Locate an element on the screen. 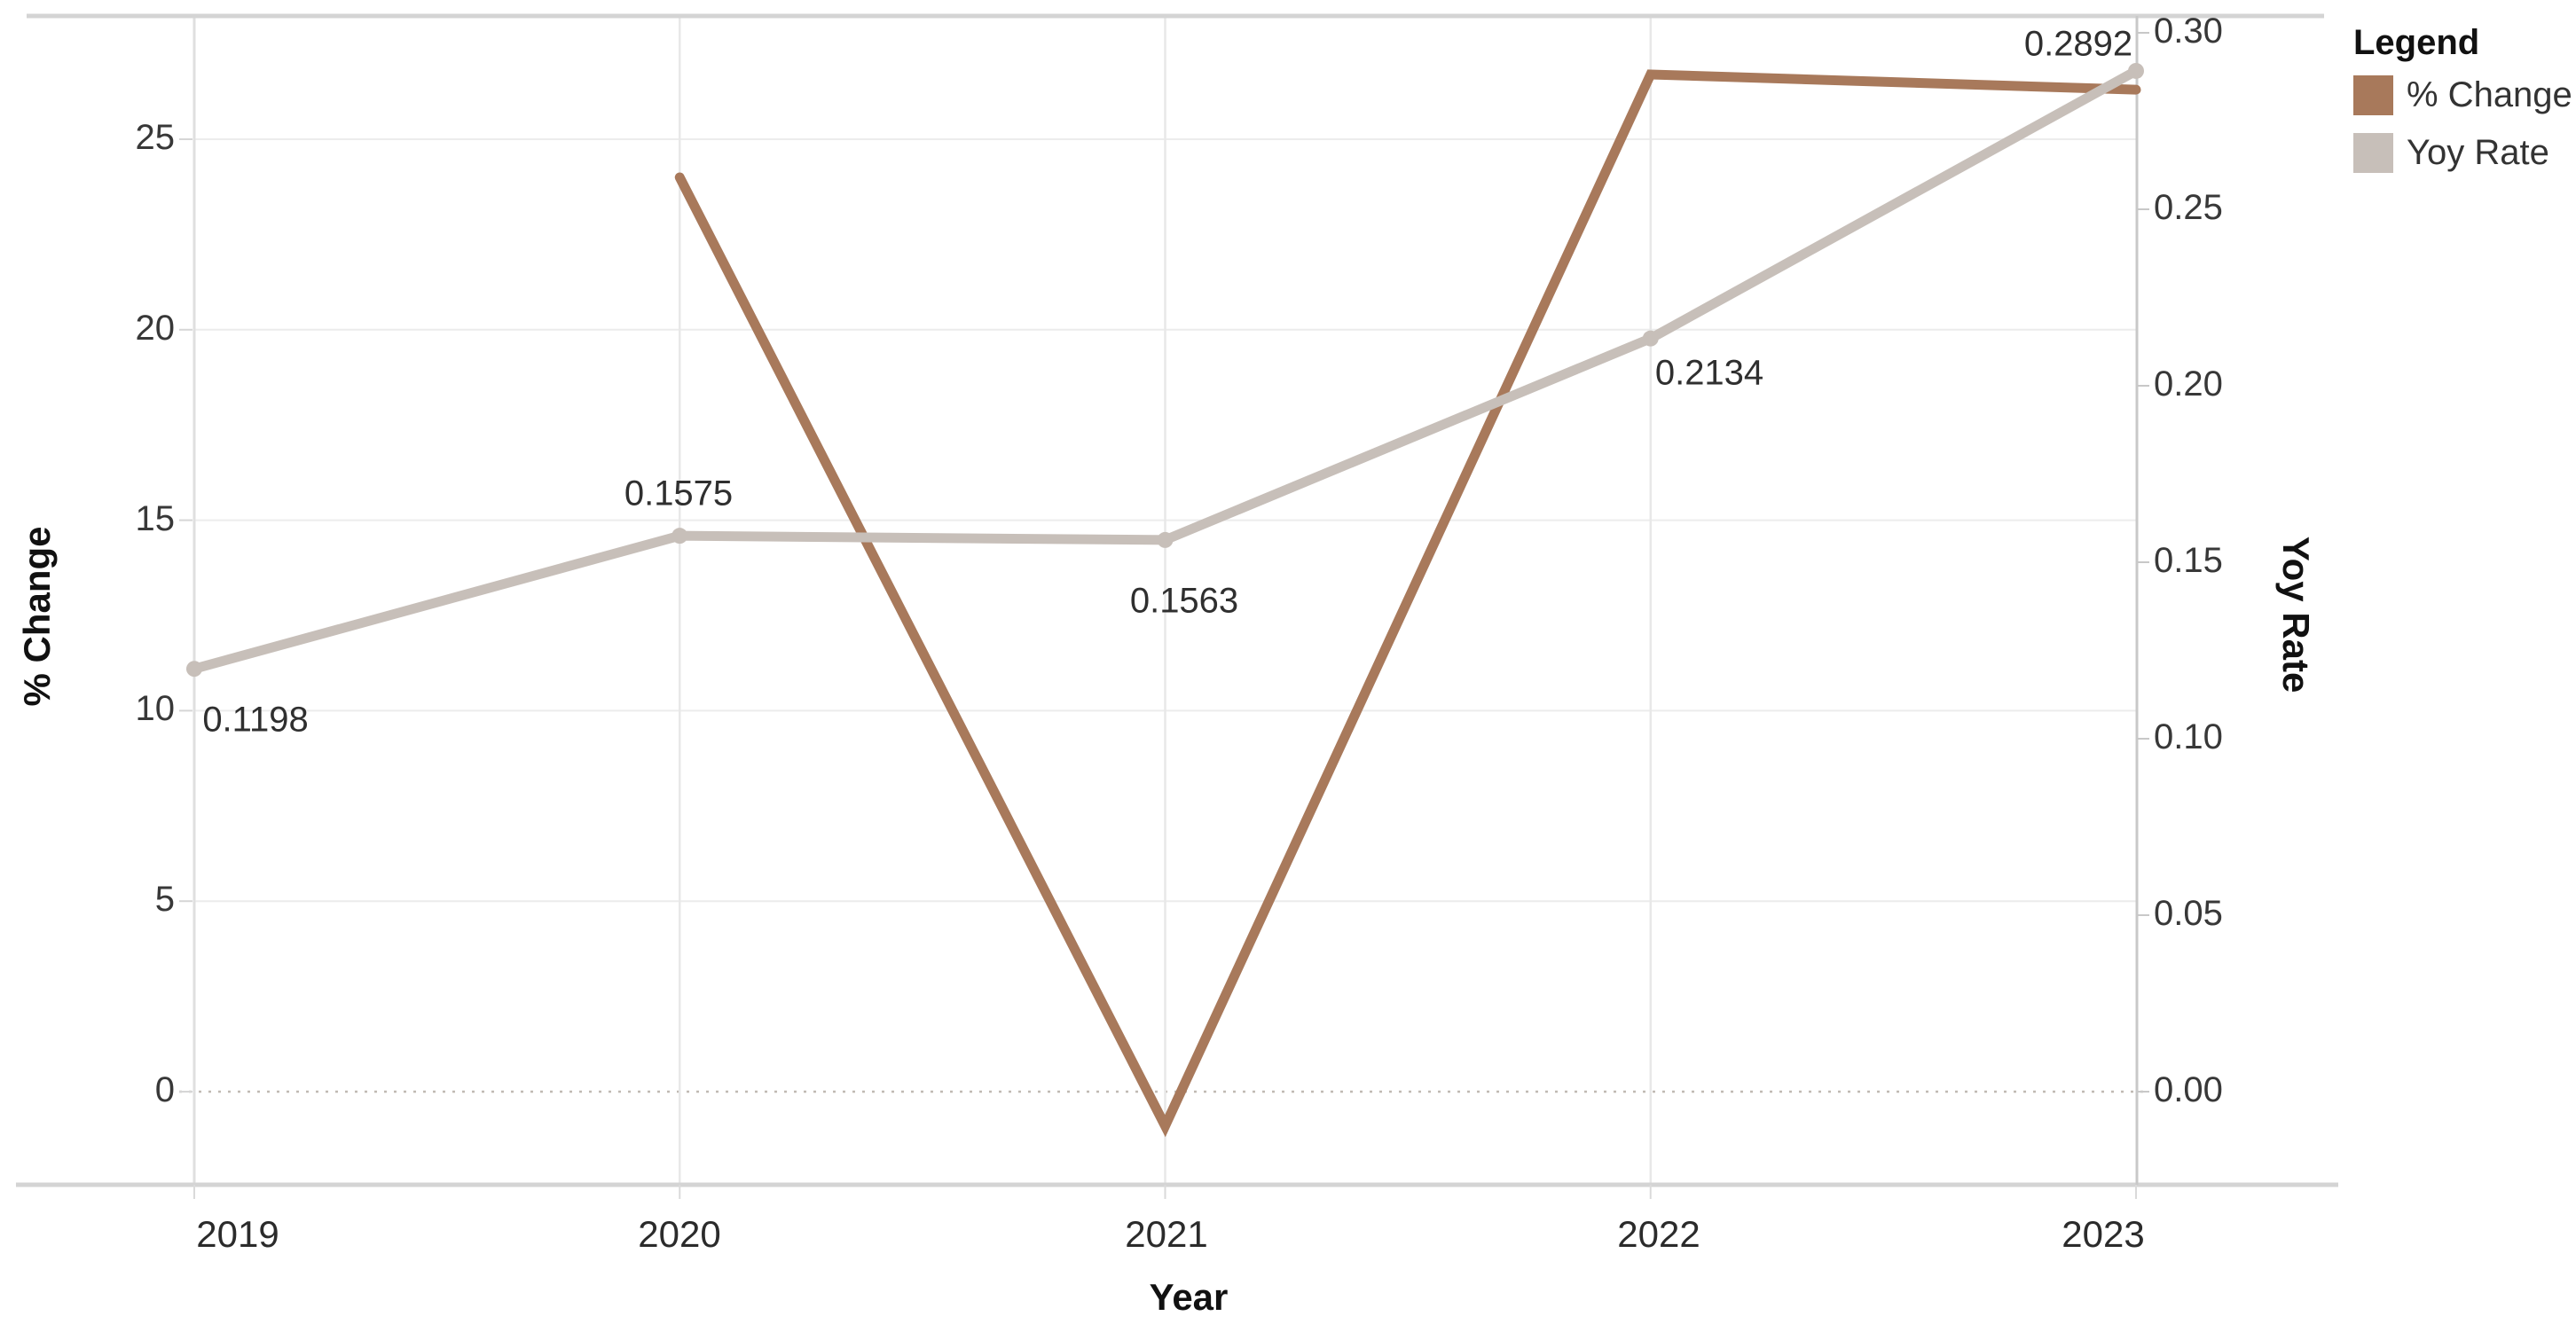  left-axis-title: % Change is located at coordinates (37, 616).